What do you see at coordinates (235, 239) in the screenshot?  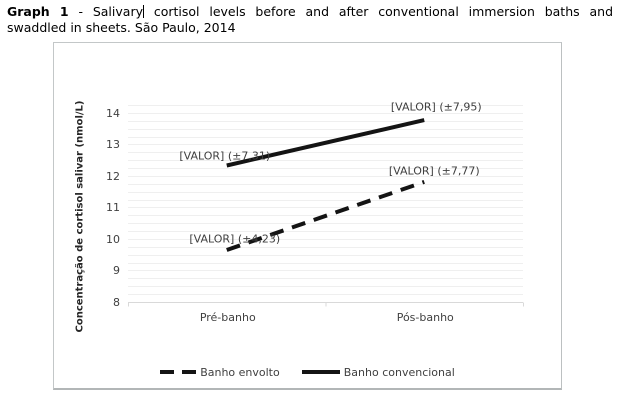 I see `data-label: [VALOR] (±4,23)` at bounding box center [235, 239].